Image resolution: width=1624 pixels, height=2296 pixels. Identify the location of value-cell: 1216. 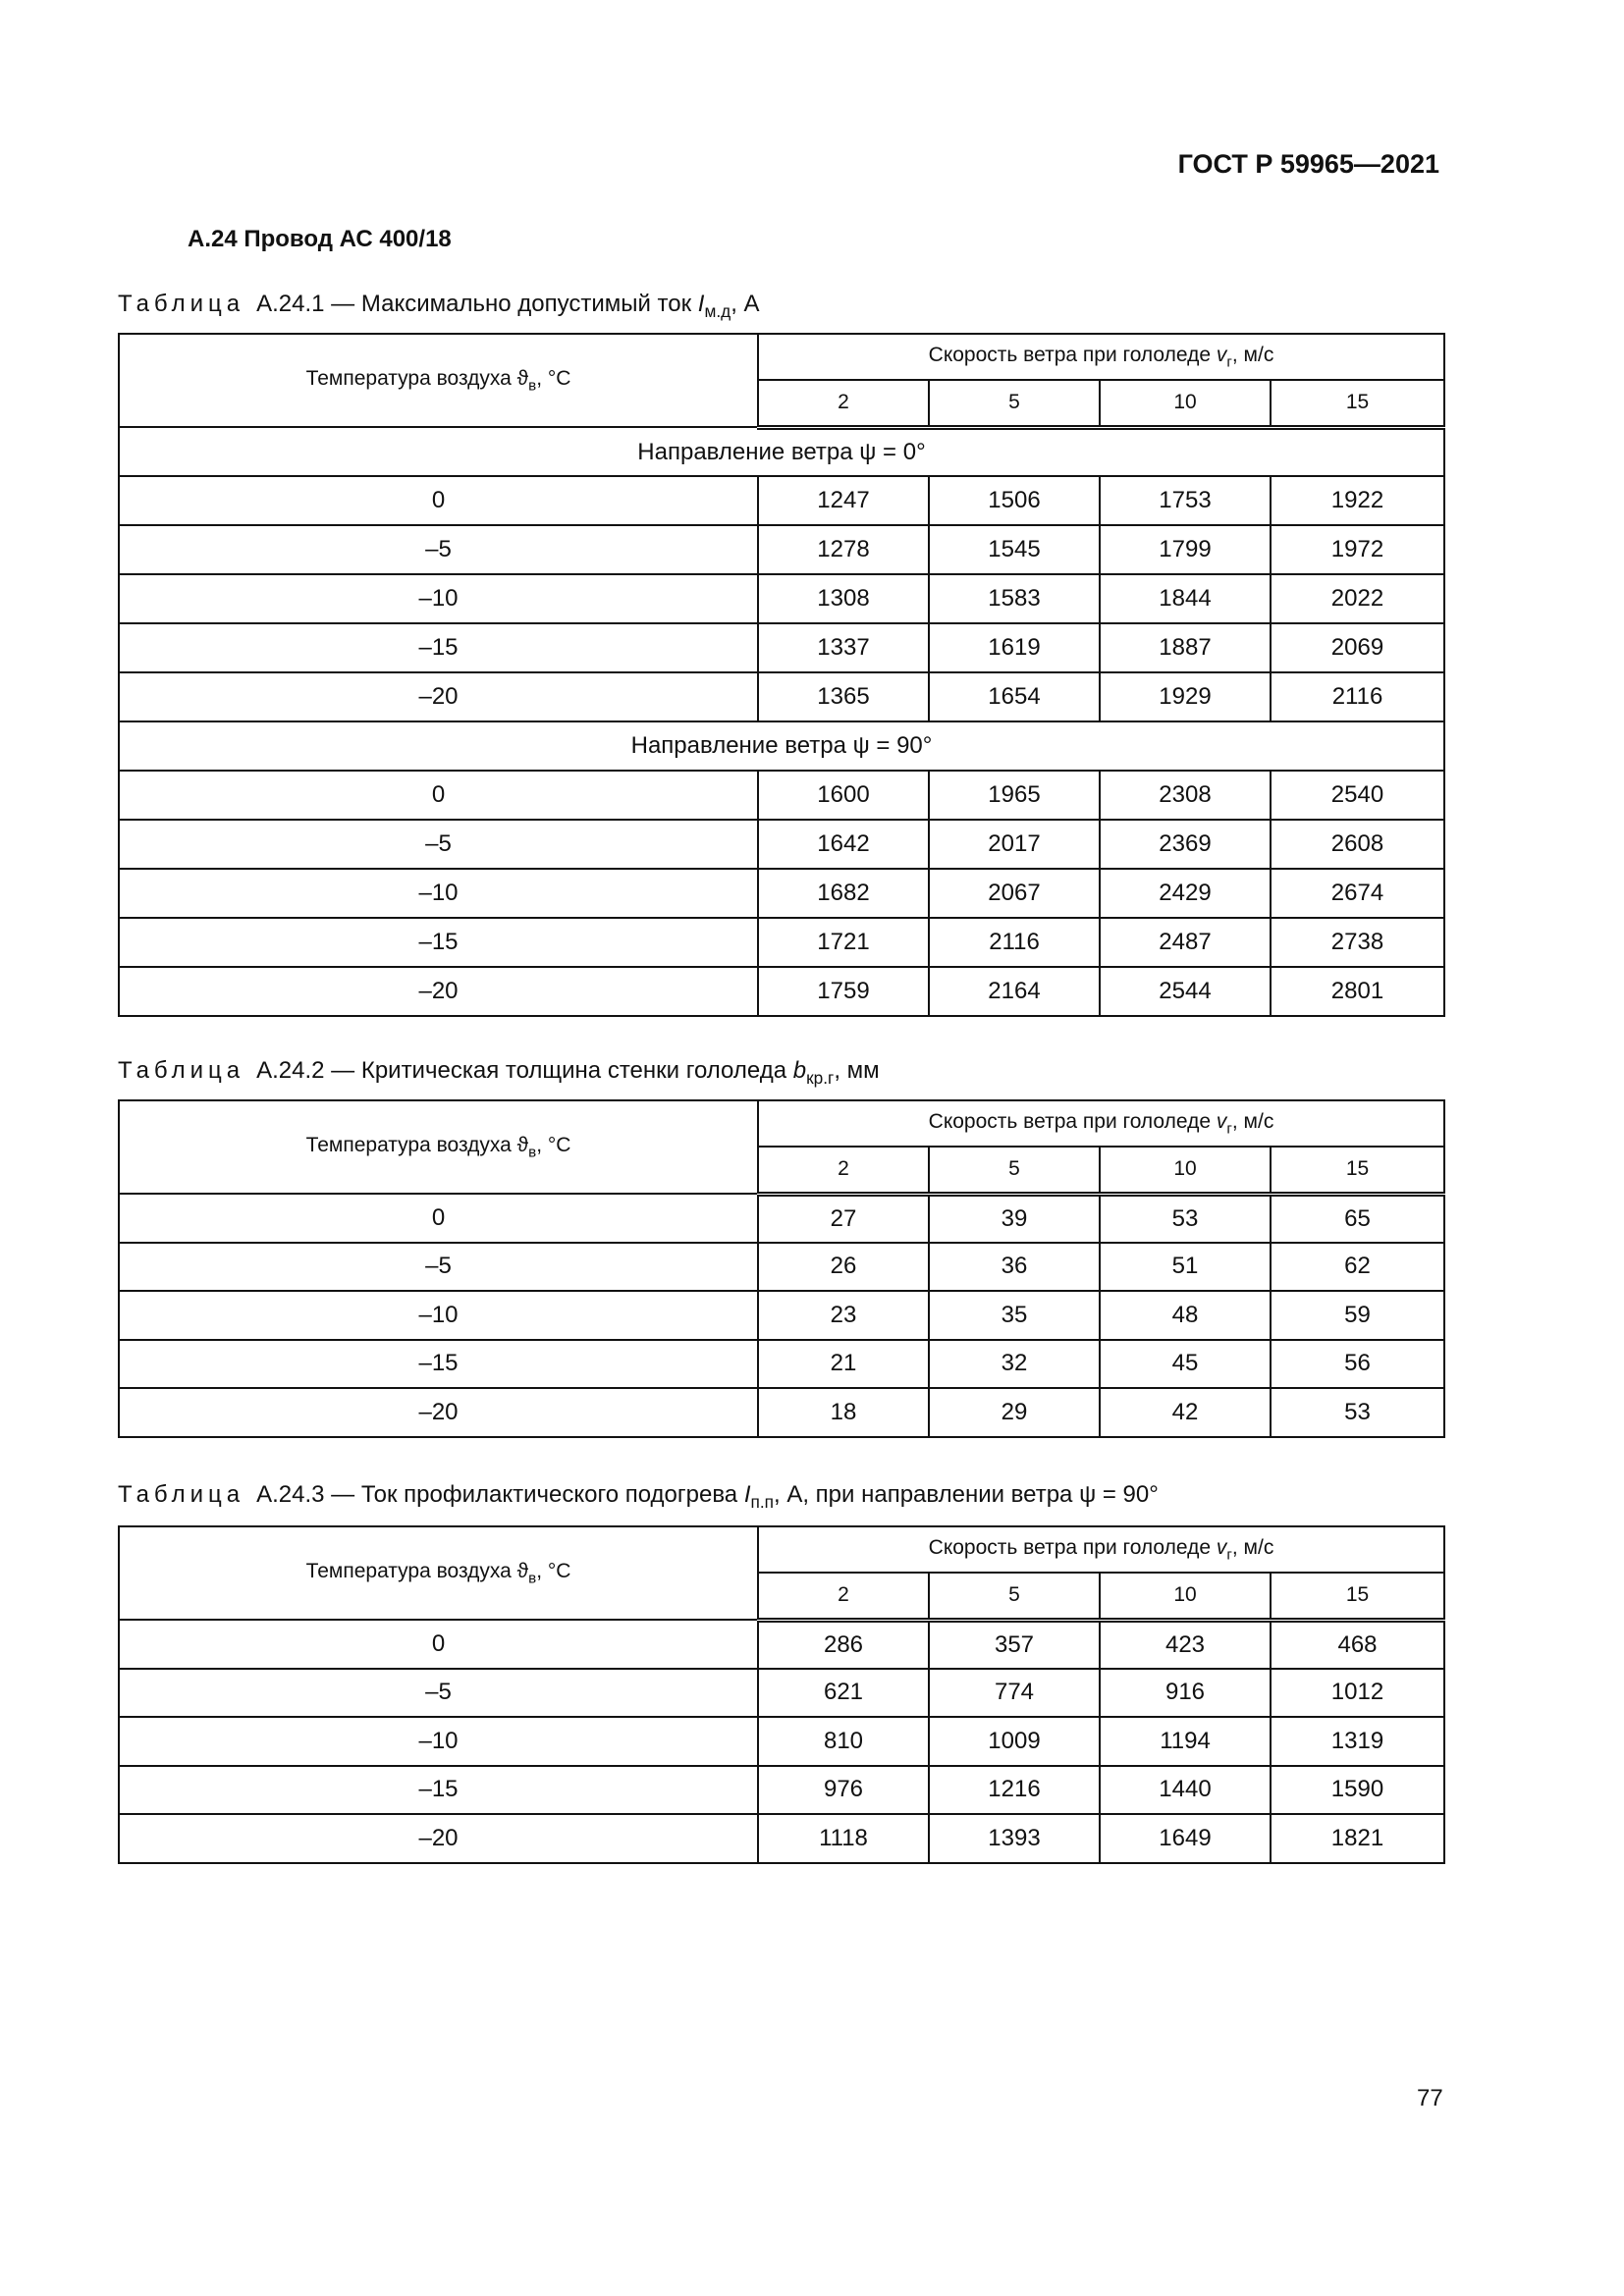
(1014, 1789).